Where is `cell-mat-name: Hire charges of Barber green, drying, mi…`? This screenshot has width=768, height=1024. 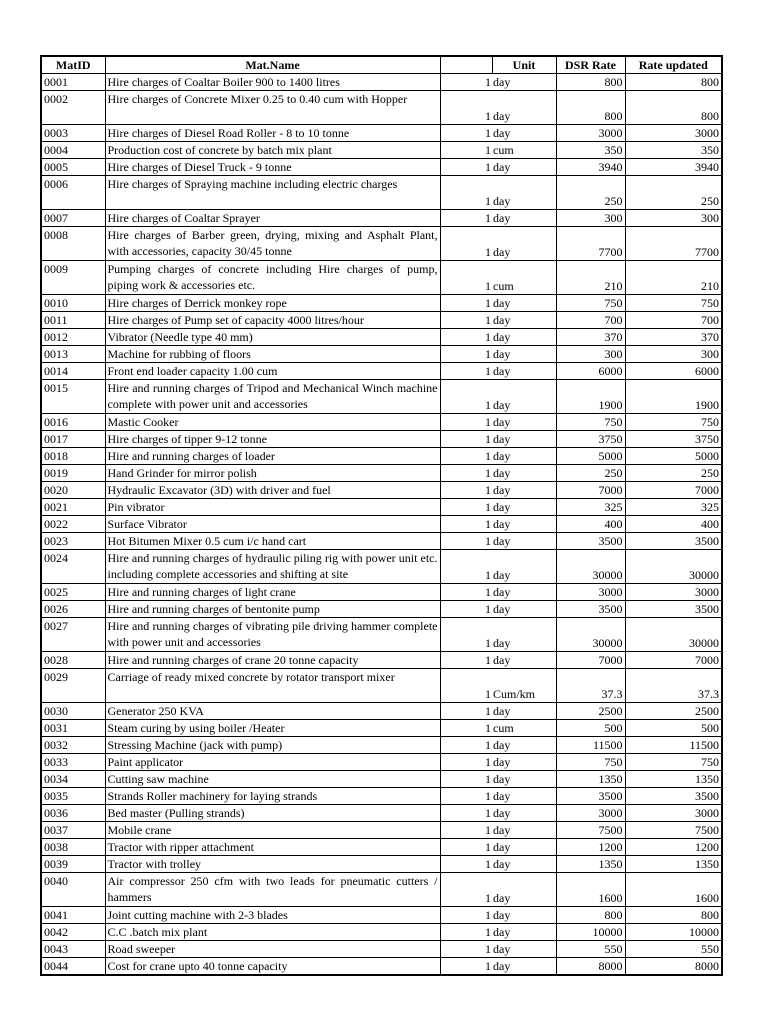 cell-mat-name: Hire charges of Barber green, drying, mi… is located at coordinates (272, 243).